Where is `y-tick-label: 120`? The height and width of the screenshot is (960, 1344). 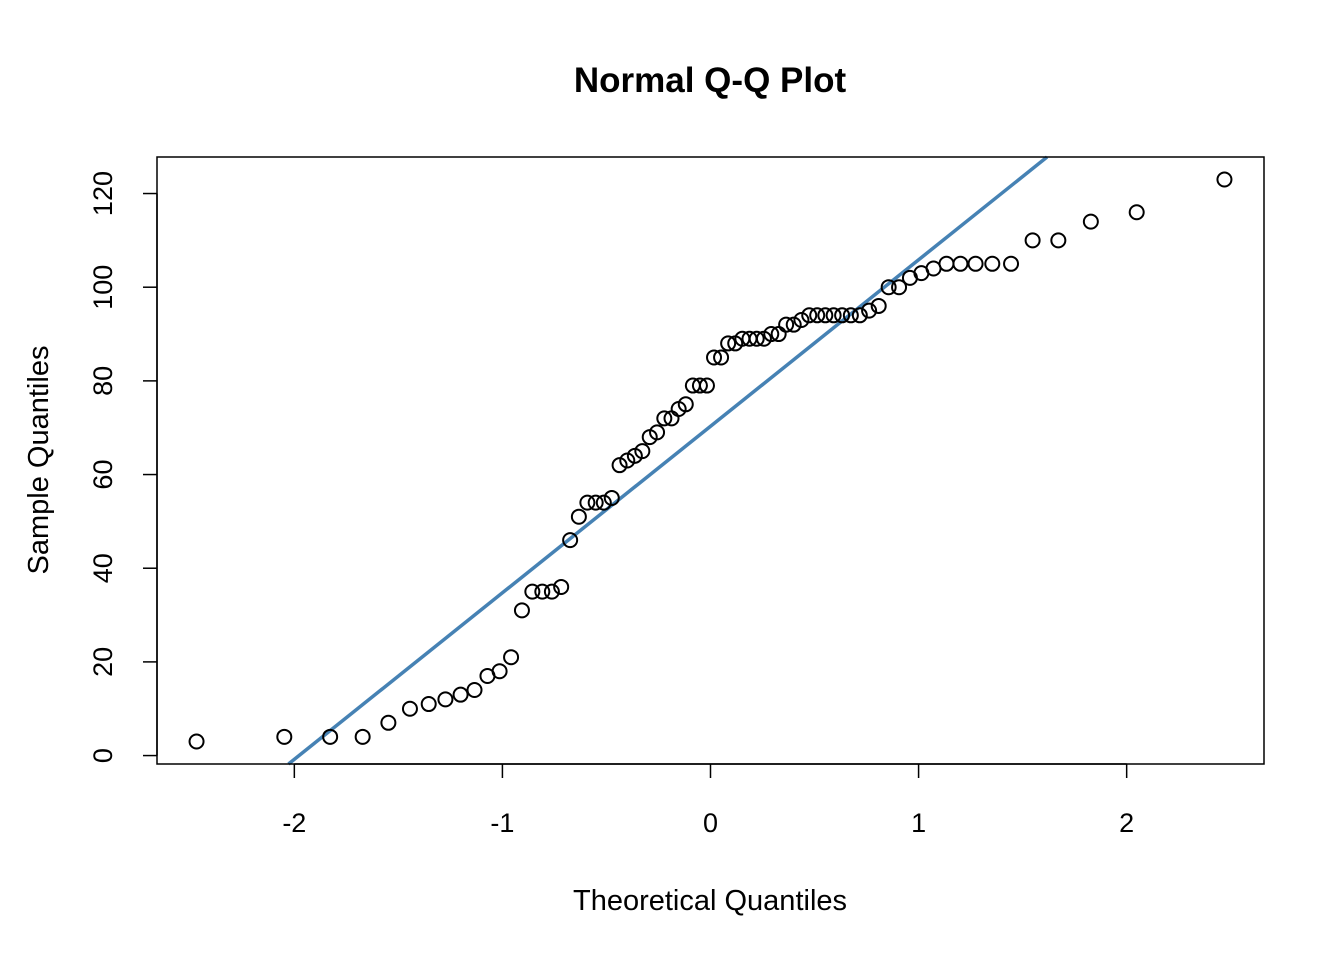 y-tick-label: 120 is located at coordinates (103, 193).